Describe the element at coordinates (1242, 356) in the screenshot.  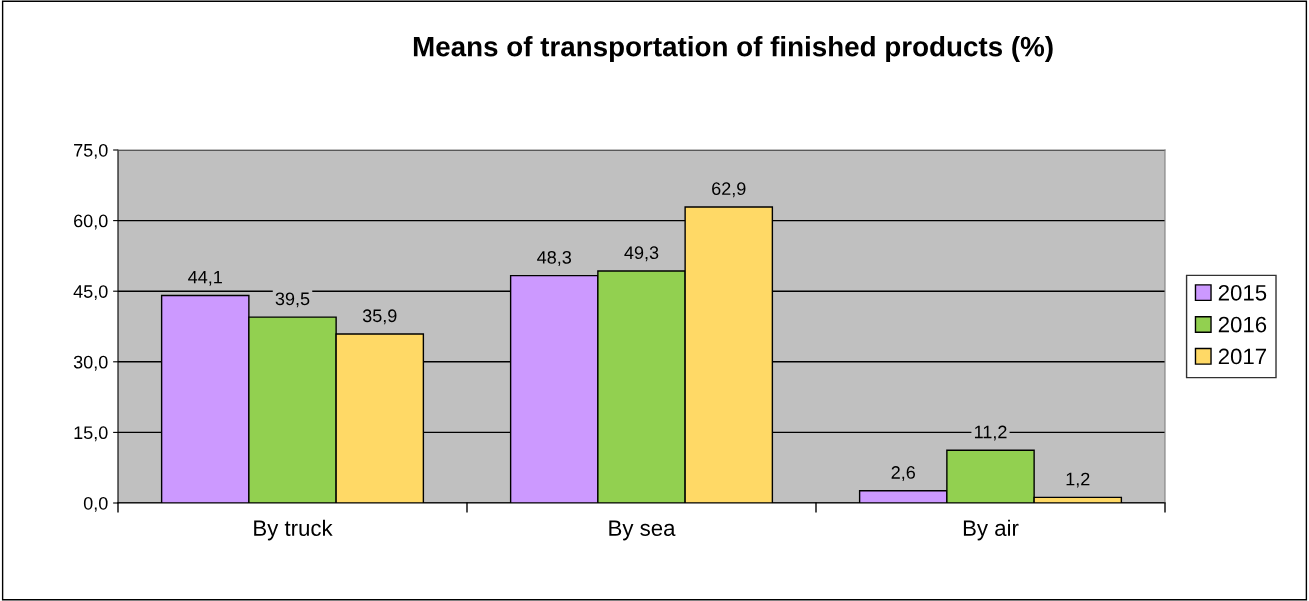
I see `legend-label: 2017` at that location.